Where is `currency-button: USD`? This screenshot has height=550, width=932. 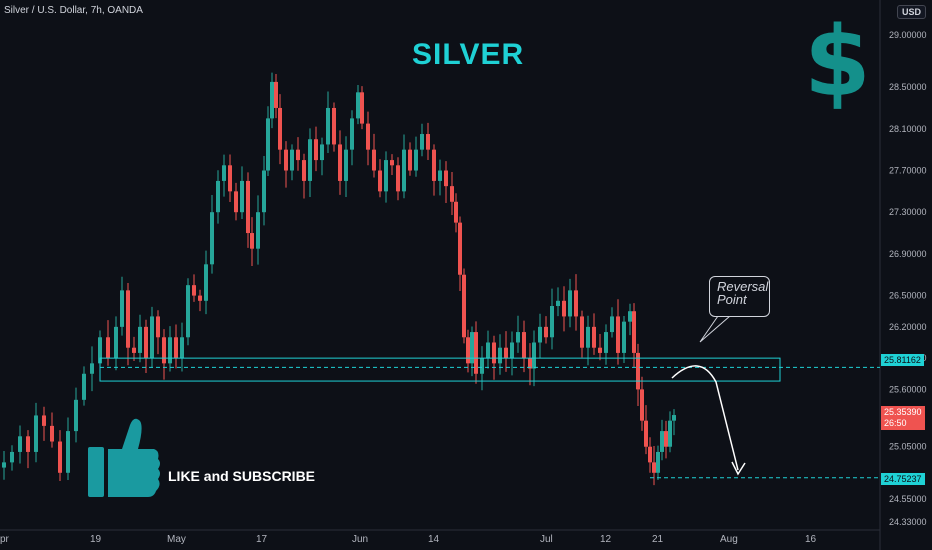
currency-button: USD is located at coordinates (912, 12).